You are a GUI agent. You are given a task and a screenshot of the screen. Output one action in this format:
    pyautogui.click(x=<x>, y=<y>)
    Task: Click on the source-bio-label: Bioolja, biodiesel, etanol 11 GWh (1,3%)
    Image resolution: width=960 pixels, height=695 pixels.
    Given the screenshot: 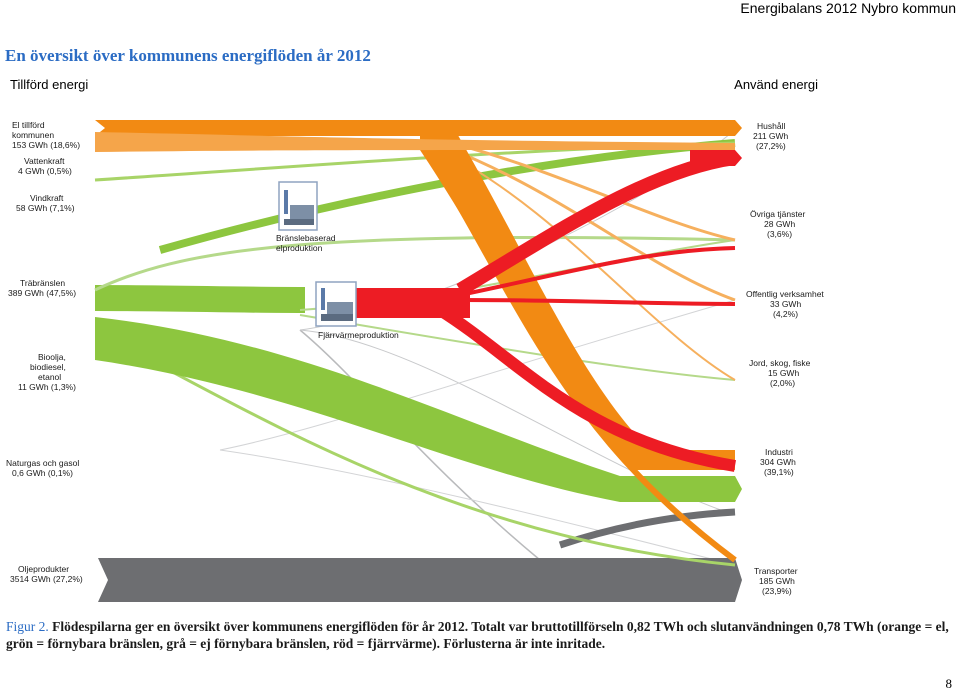 What is the action you would take?
    pyautogui.click(x=47, y=372)
    